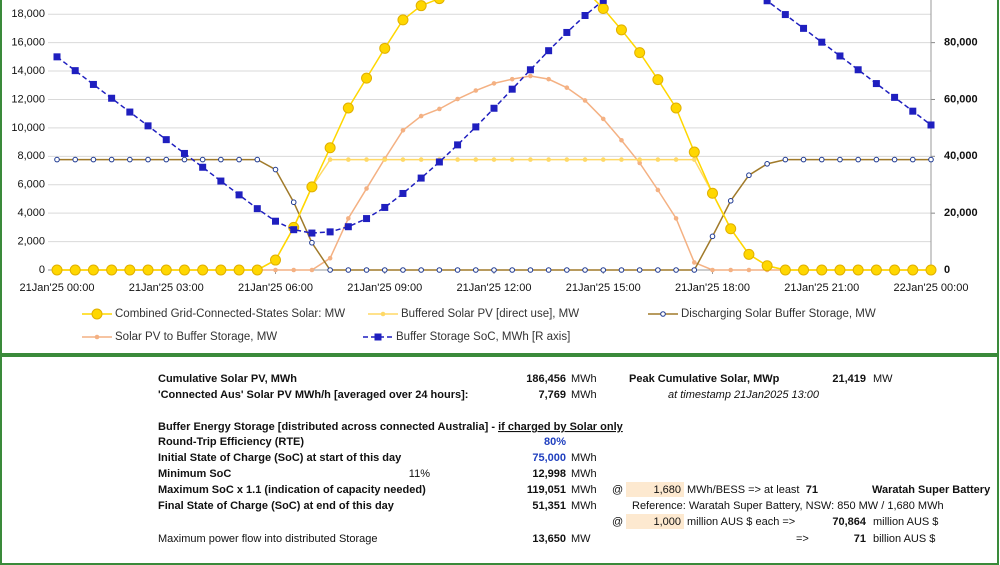 This screenshot has height=565, width=1000. I want to click on input-cell, so click(655, 489).